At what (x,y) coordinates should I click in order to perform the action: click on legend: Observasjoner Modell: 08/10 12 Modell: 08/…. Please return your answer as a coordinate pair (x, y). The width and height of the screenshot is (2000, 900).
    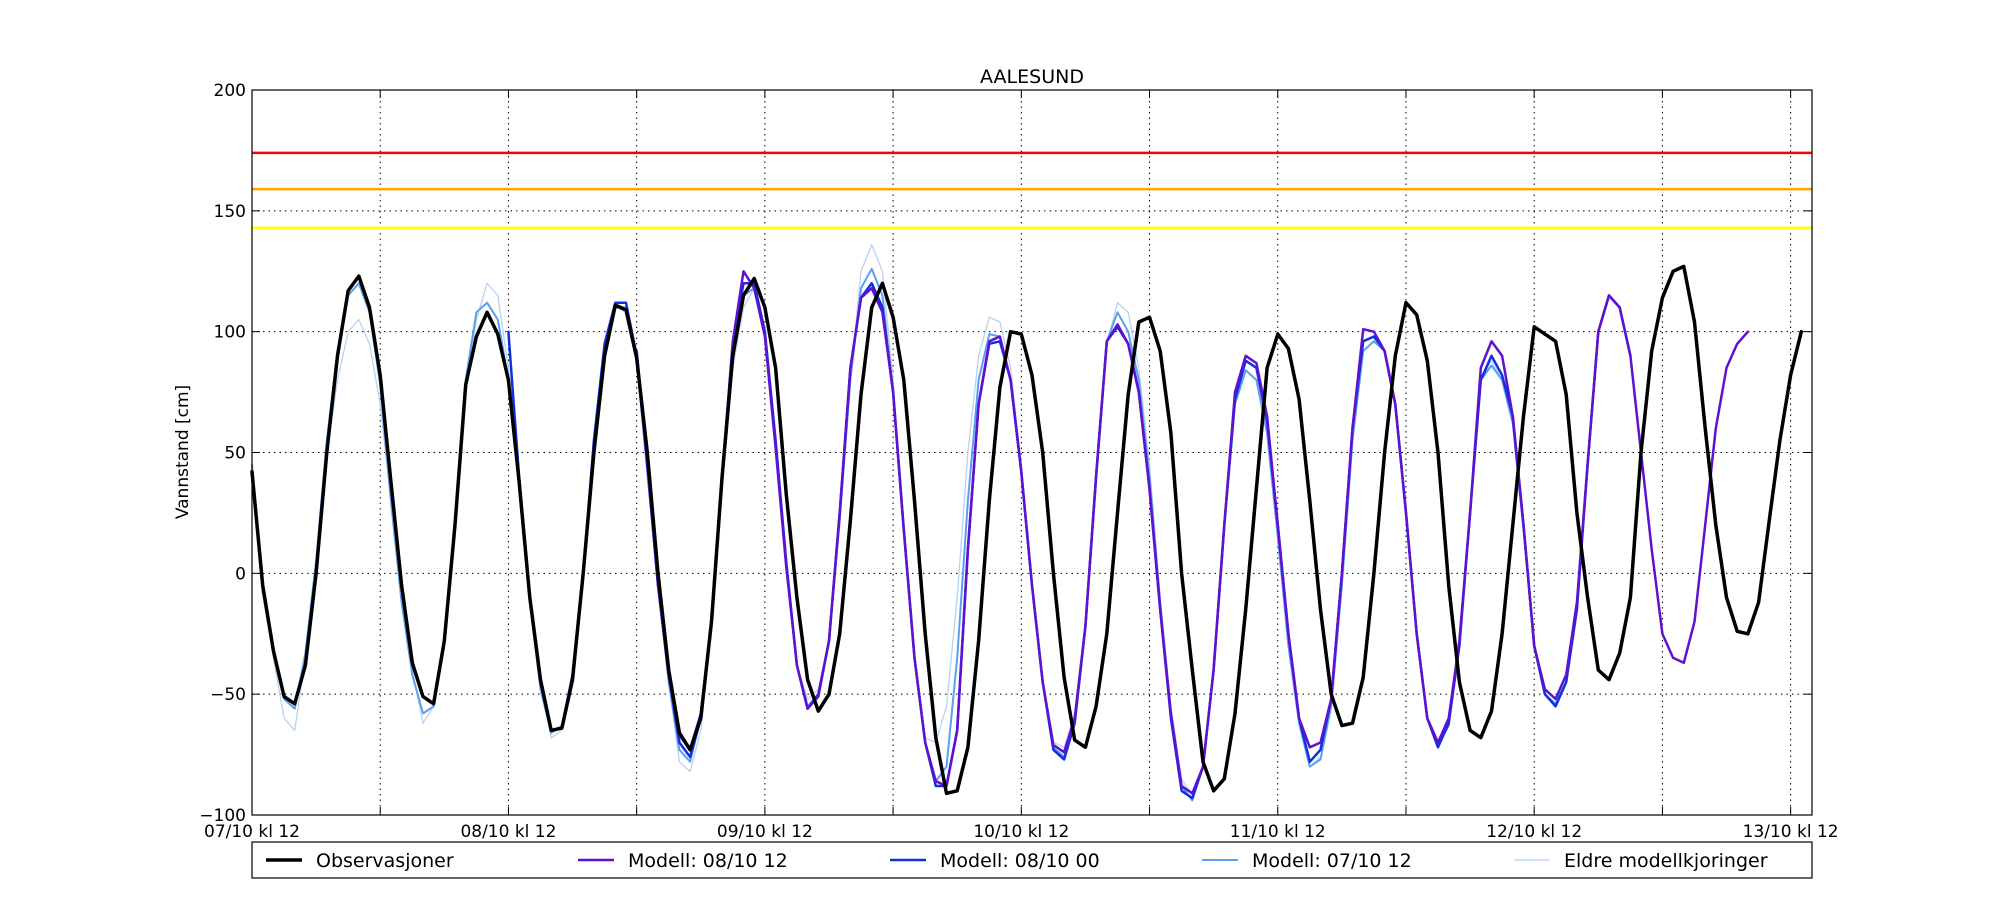
    Looking at the image, I should click on (1032, 860).